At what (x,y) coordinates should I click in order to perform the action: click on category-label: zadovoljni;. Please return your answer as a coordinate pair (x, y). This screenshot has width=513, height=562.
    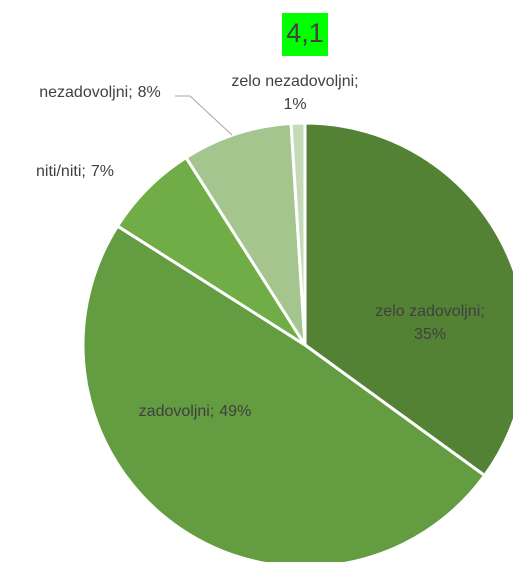
    Looking at the image, I should click on (177, 411).